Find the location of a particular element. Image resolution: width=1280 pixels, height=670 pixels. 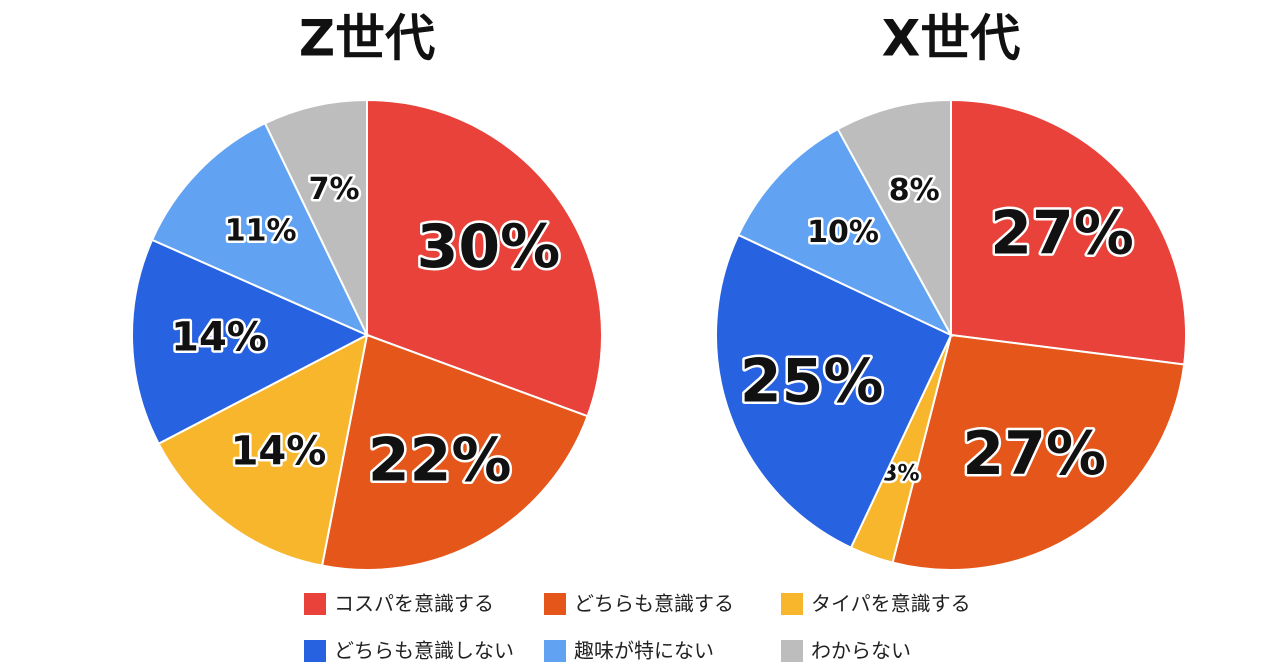

data-label: 11% is located at coordinates (261, 231).